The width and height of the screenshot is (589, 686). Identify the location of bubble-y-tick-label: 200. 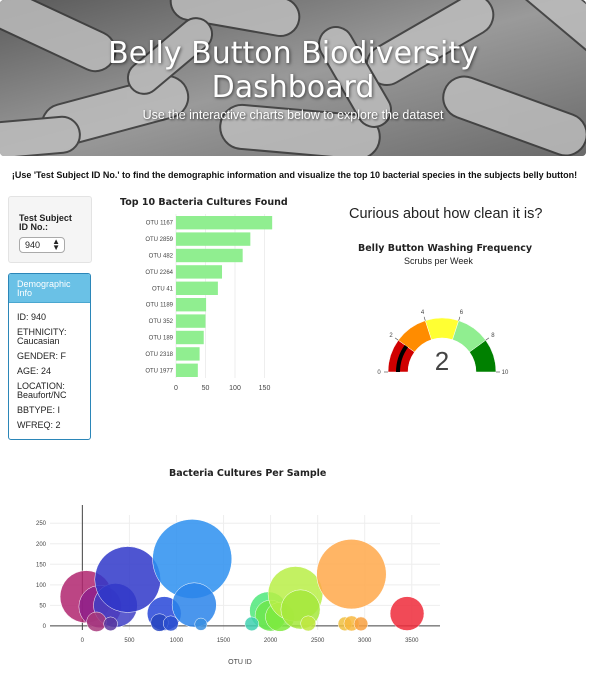
(41, 545).